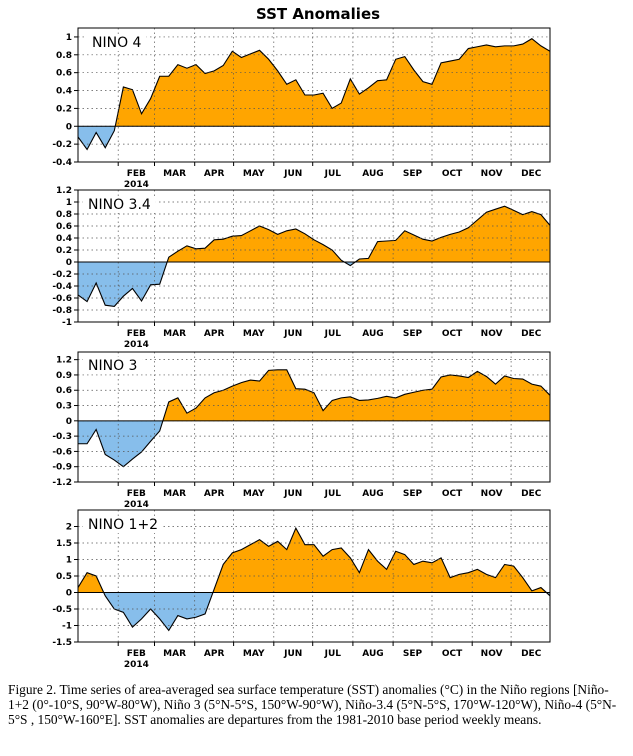 The width and height of the screenshot is (633, 756). I want to click on y-tick-label: -0.3, so click(62, 437).